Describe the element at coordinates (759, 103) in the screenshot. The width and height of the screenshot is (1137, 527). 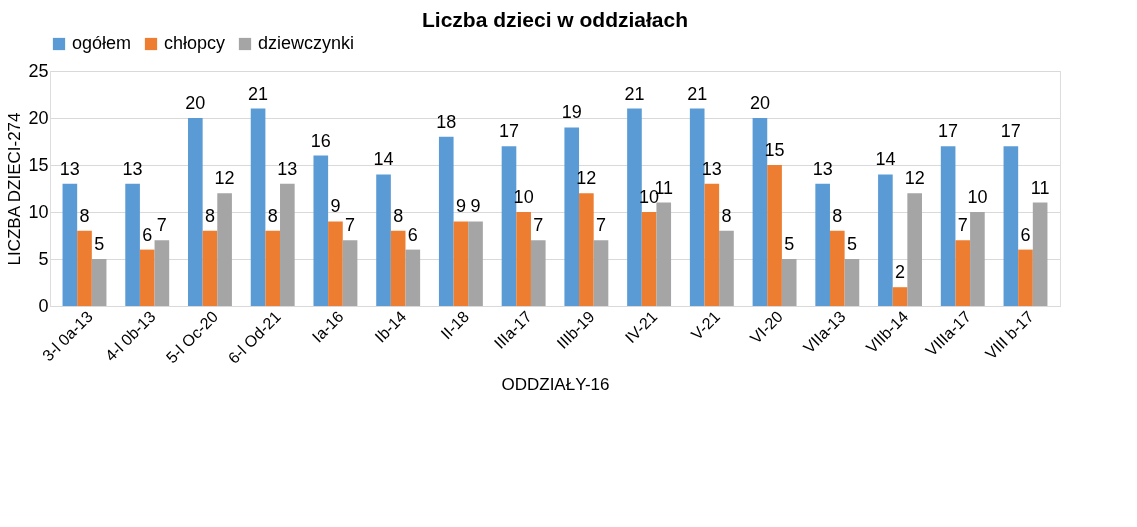
I see `data-label: 20` at that location.